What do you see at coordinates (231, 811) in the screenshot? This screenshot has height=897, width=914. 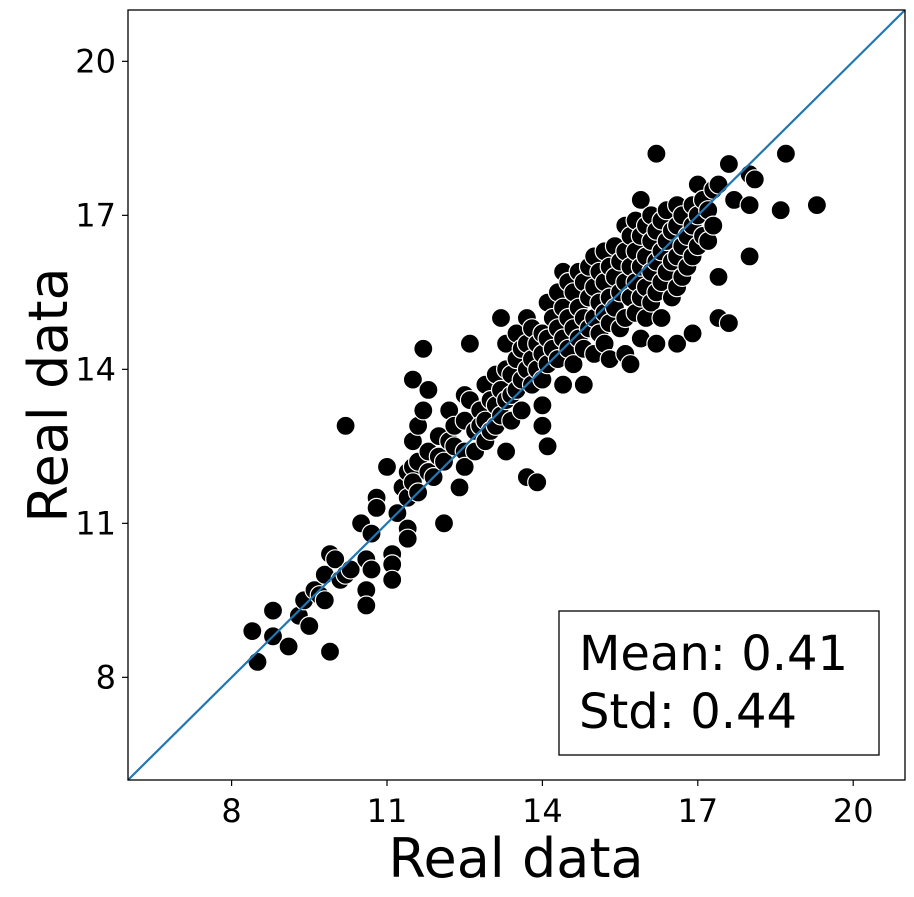 I see `x-tick-label-8: 8` at bounding box center [231, 811].